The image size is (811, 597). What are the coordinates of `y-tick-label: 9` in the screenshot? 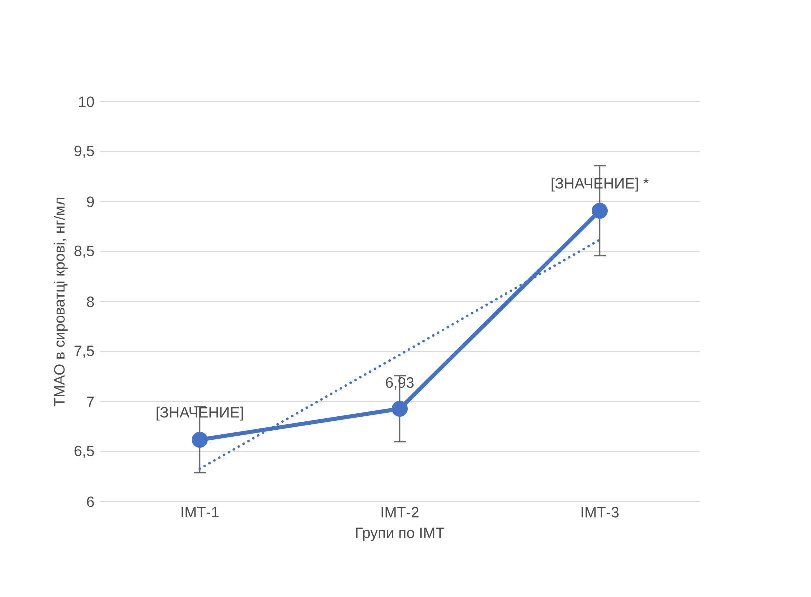 It's located at (90, 202).